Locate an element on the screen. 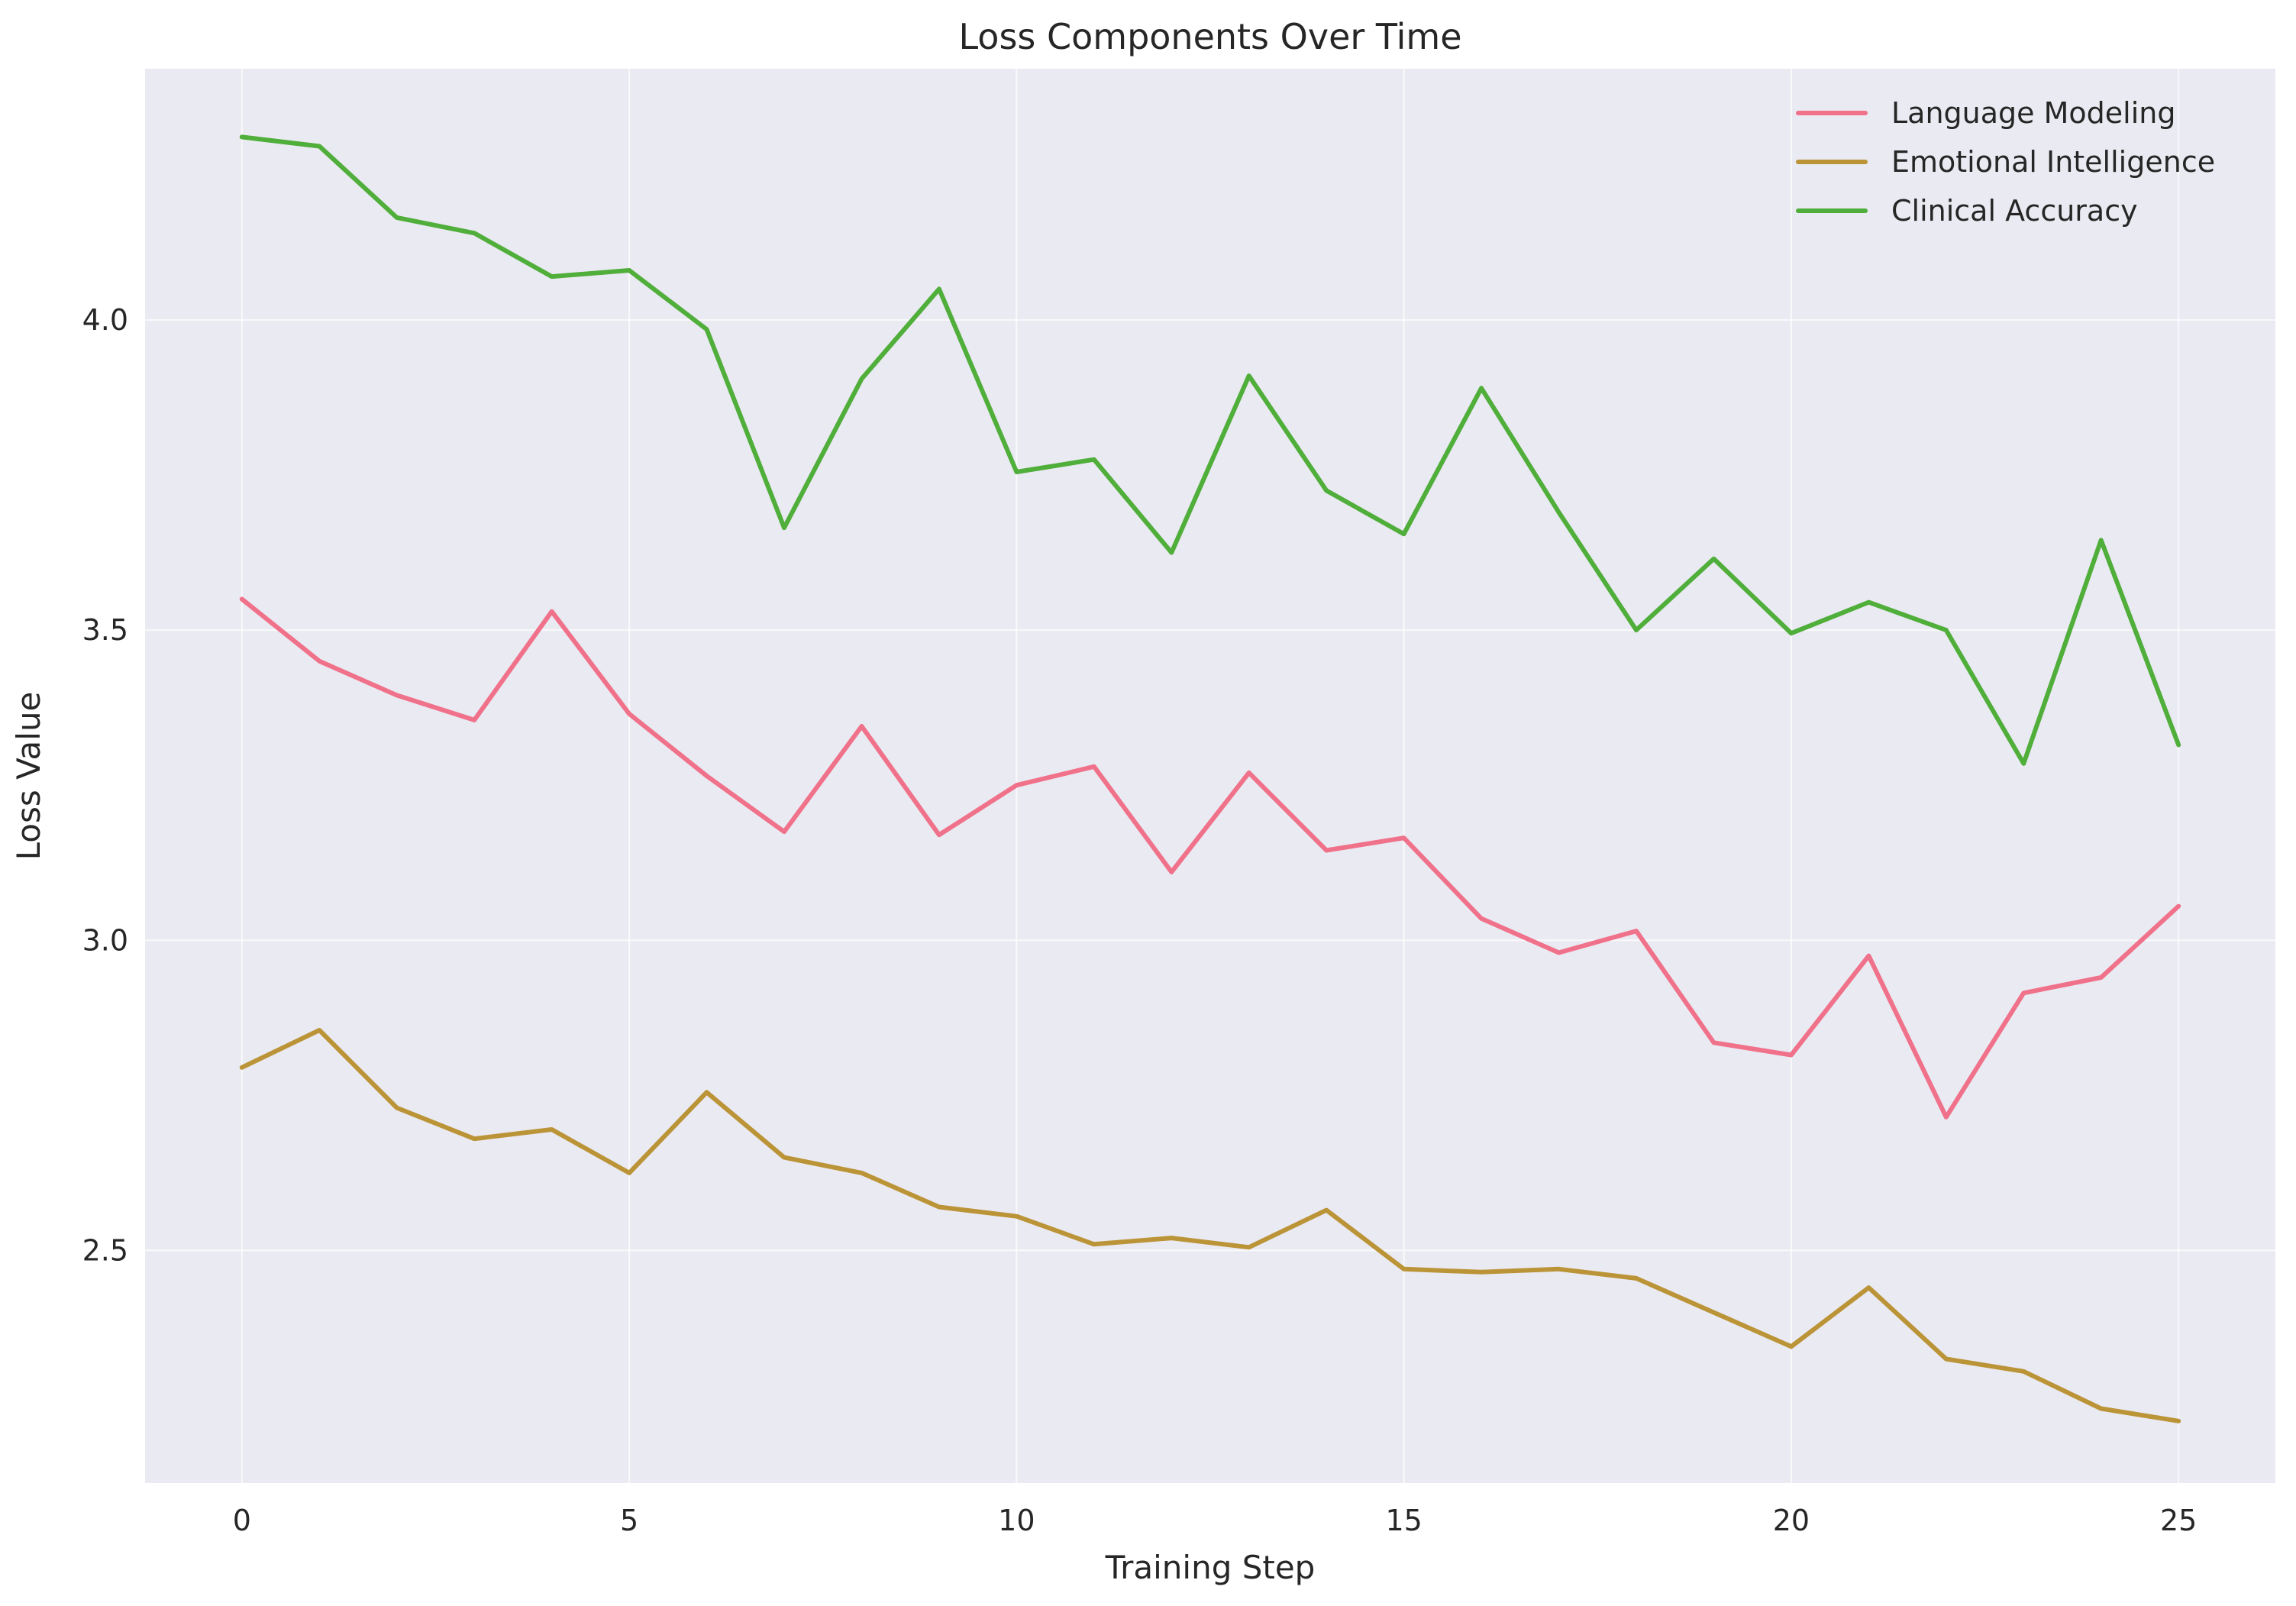  x-tick-label: 25 is located at coordinates (2178, 1520).